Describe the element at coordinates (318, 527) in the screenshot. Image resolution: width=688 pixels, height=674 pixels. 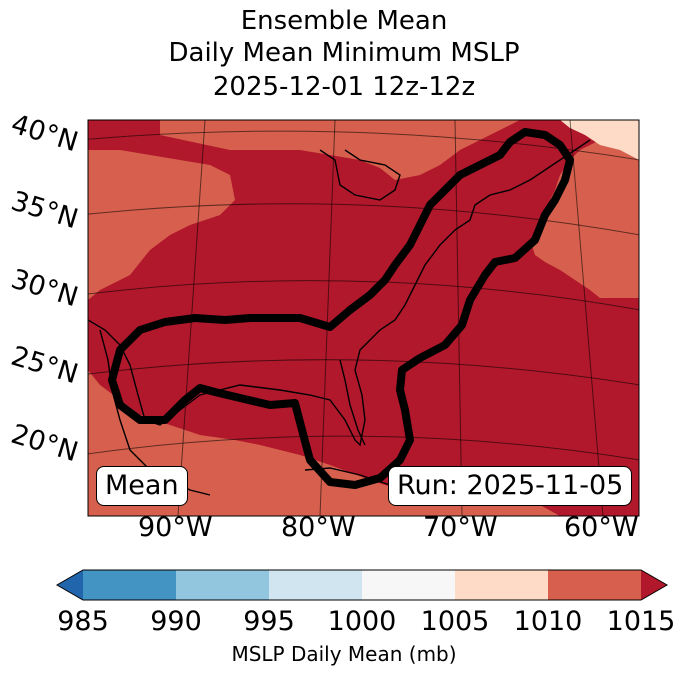
I see `lon-label-80: 80°W` at that location.